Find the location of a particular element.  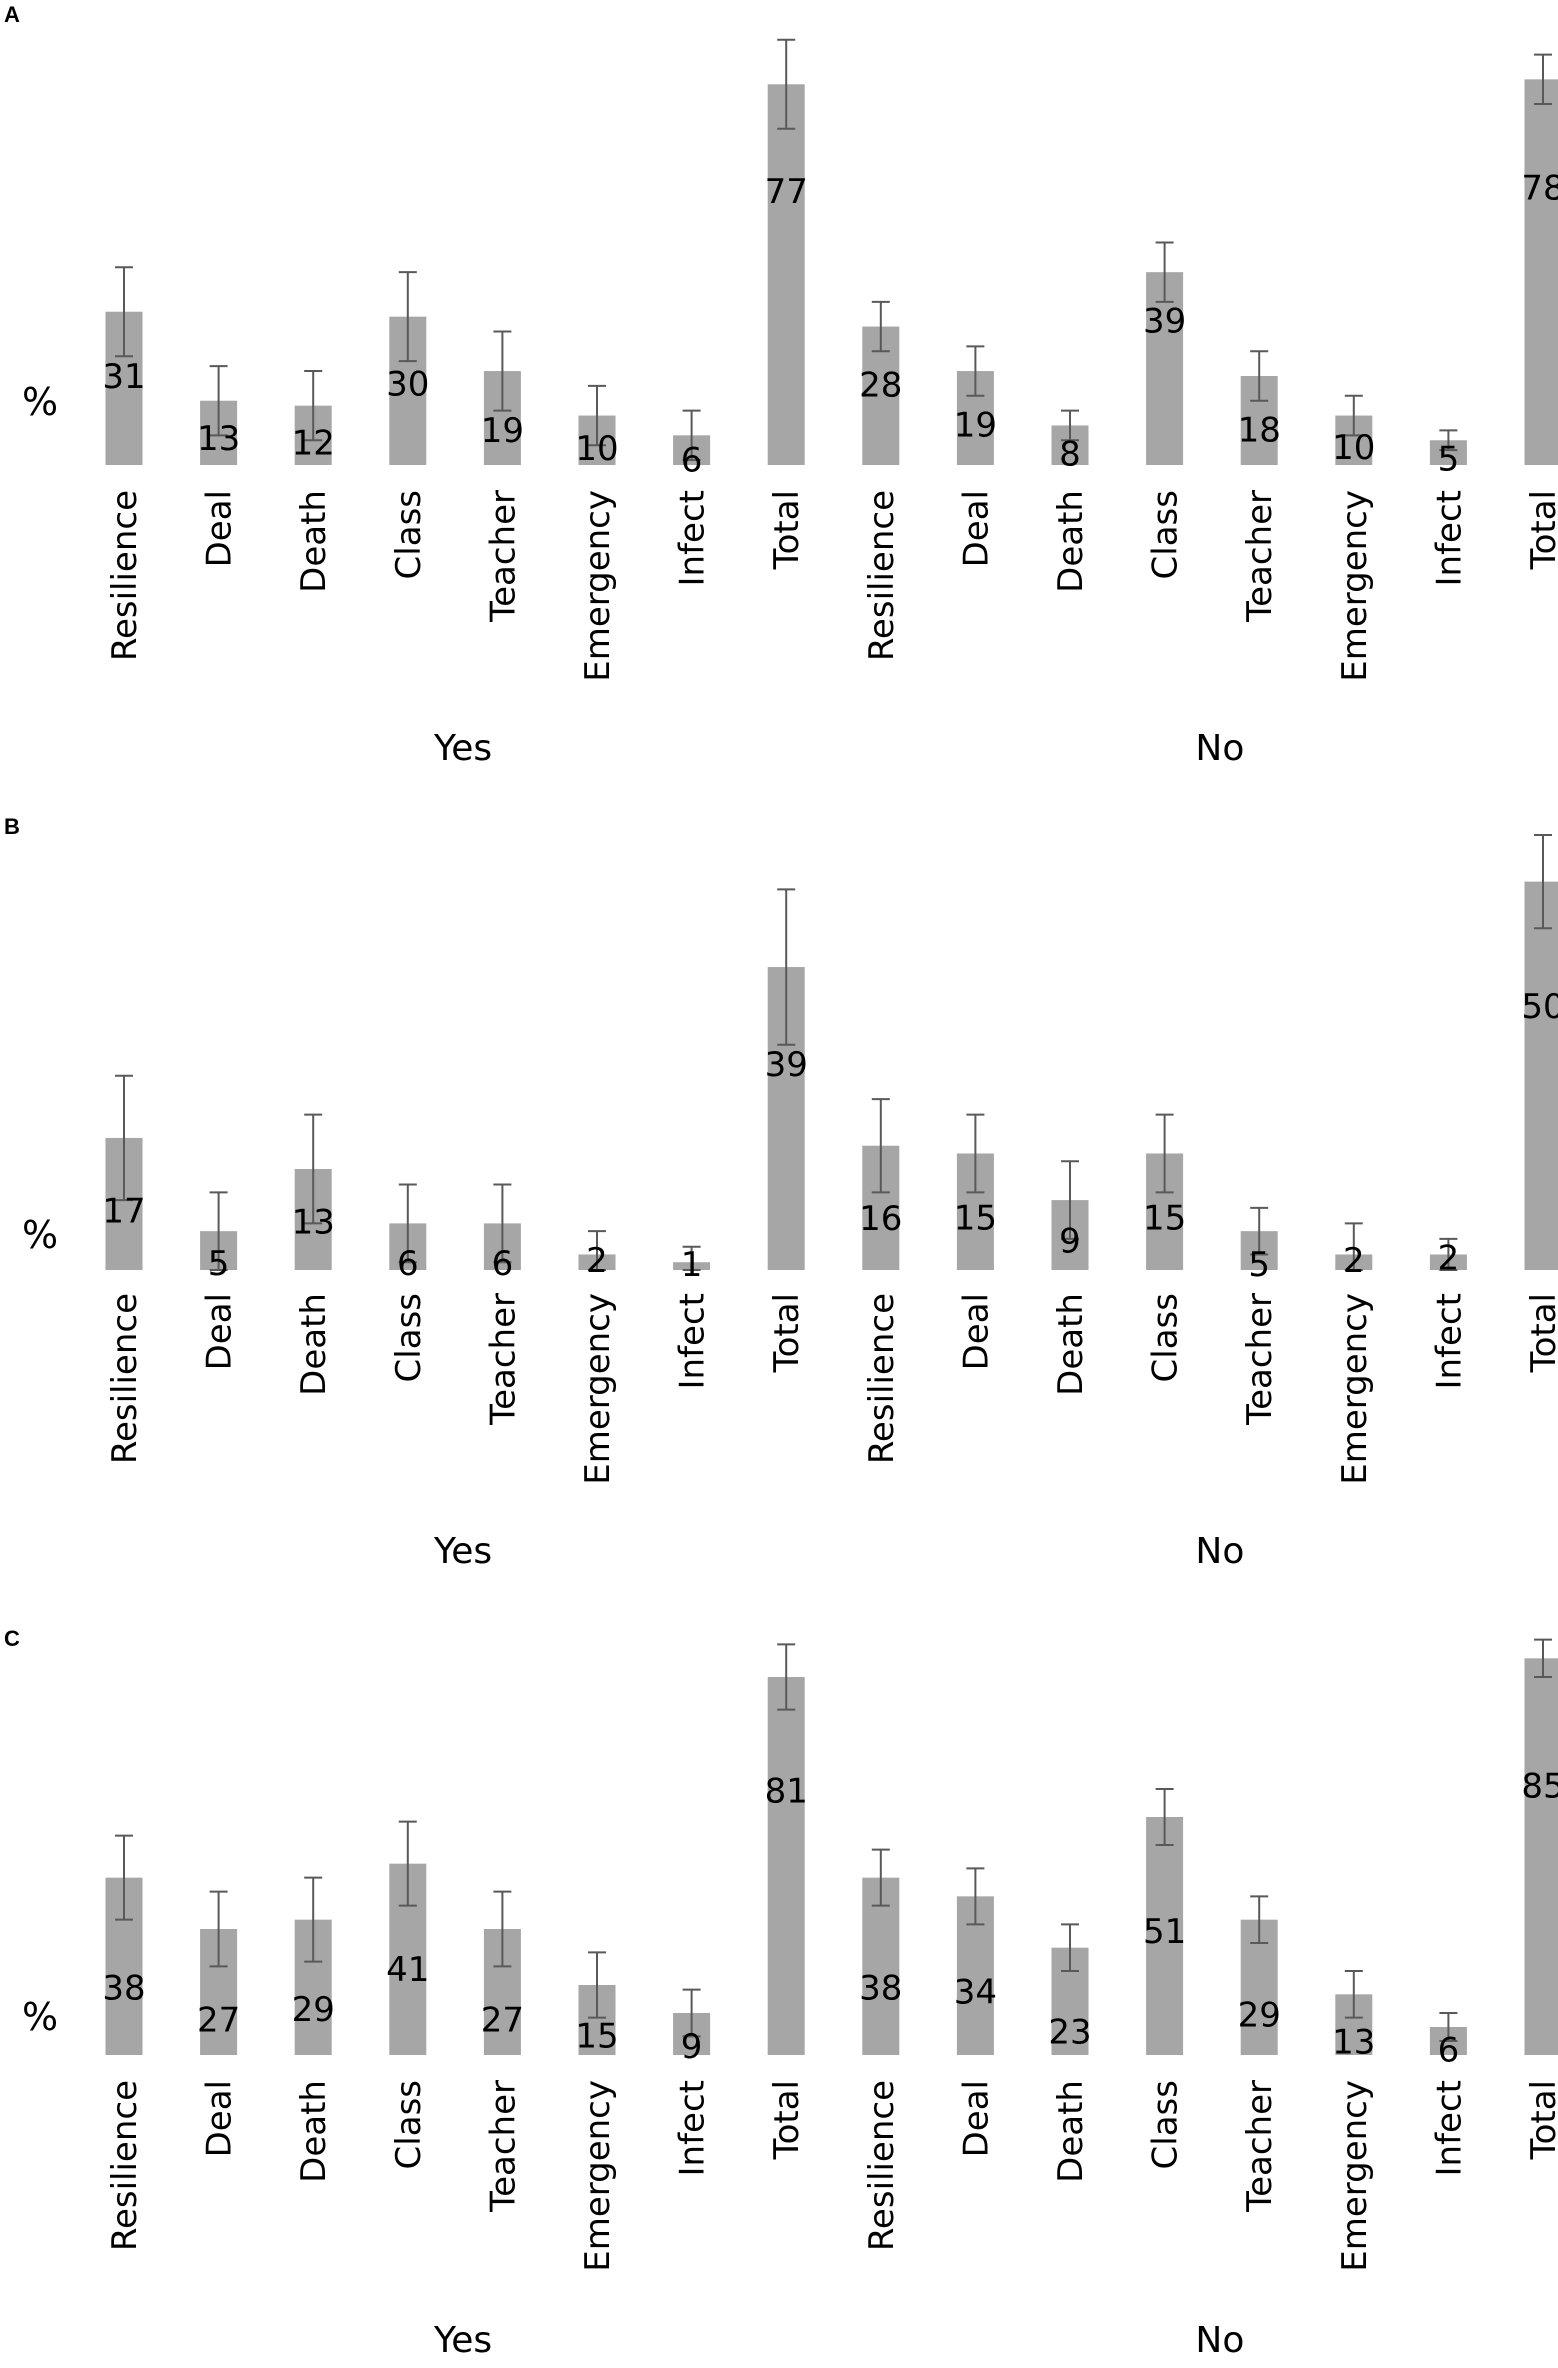

value-label: 12 is located at coordinates (313, 443).